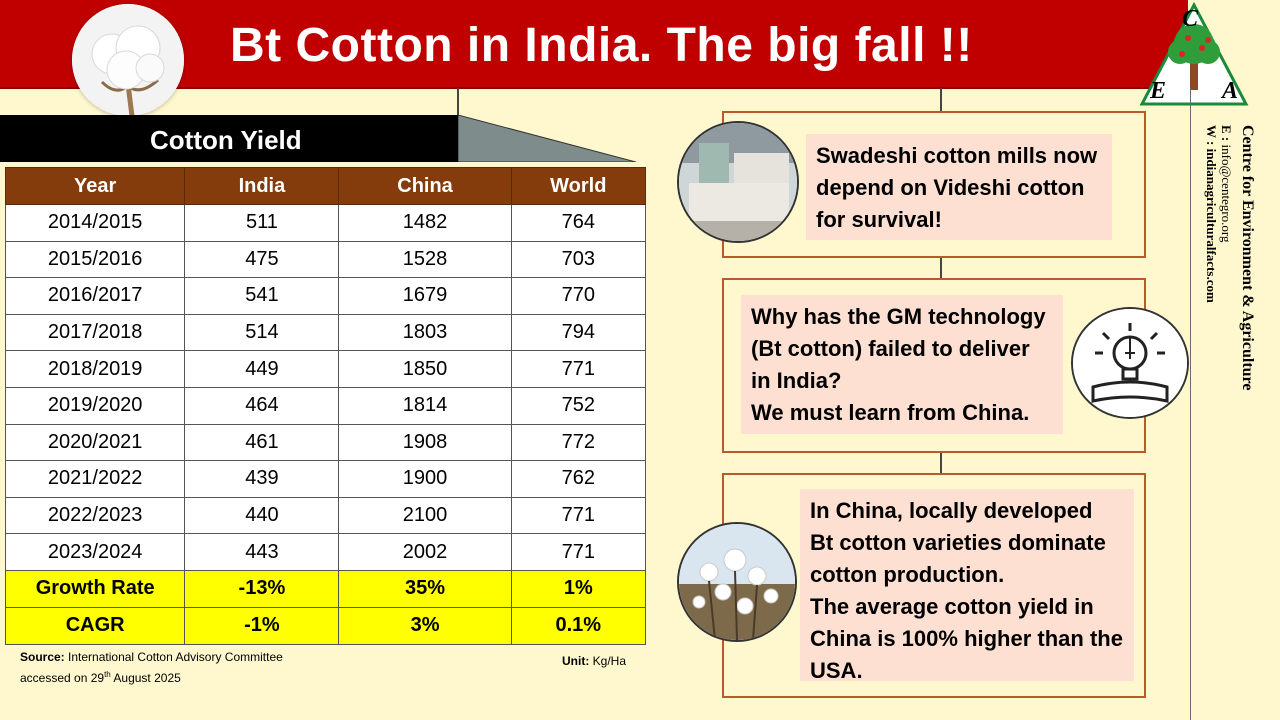 This screenshot has height=720, width=1280. I want to click on header-banner: Bt Cotton in India. The big fall !!, so click(594, 44).